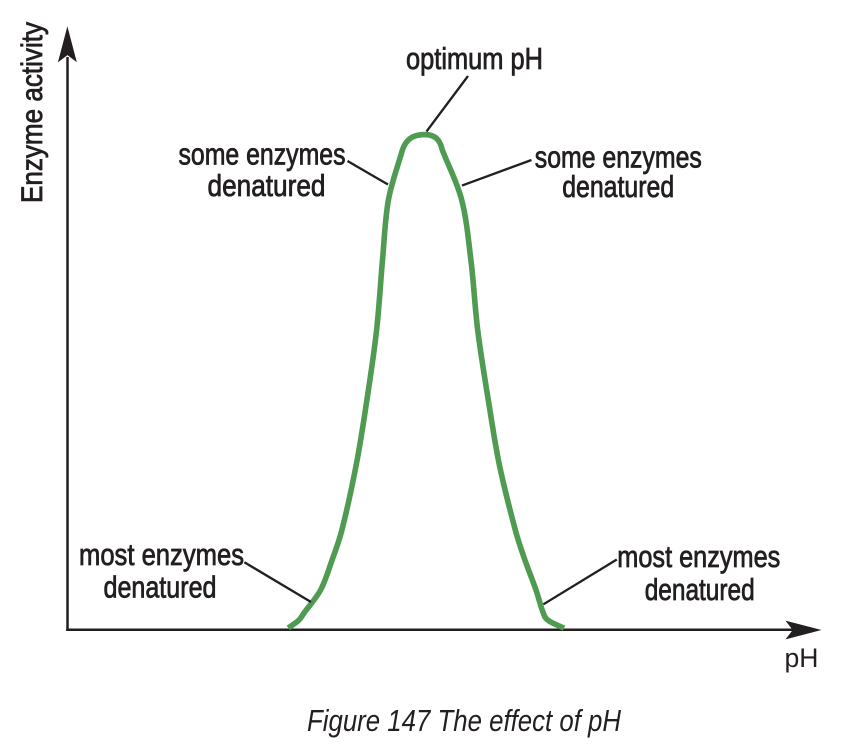 This screenshot has height=754, width=846. I want to click on svg-text: Figure 147 The effect of pH, so click(464, 720).